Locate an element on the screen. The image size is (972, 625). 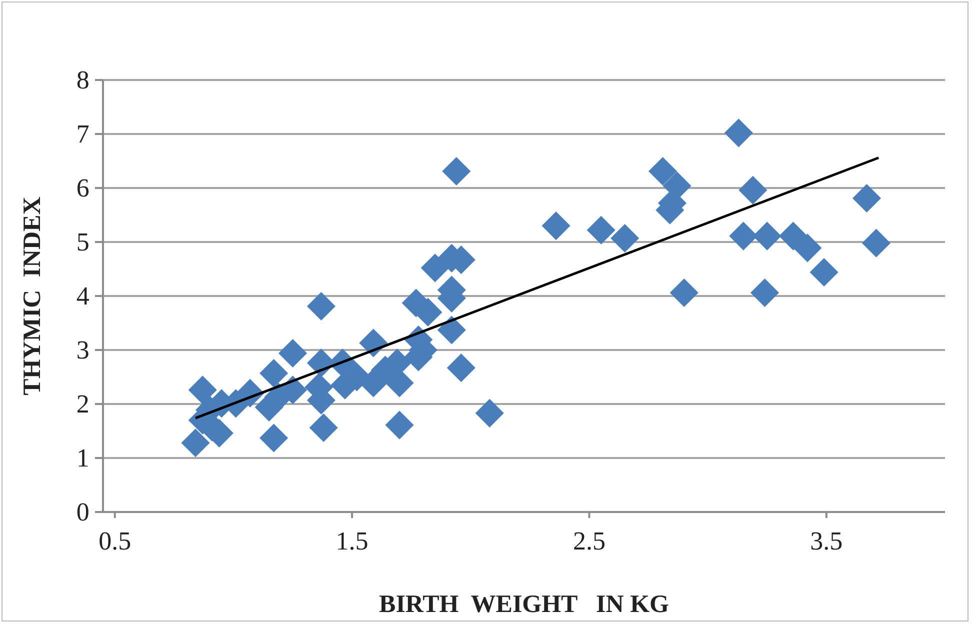
x-axis-title: BIRTH WEIGHT IN KG is located at coordinates (524, 604).